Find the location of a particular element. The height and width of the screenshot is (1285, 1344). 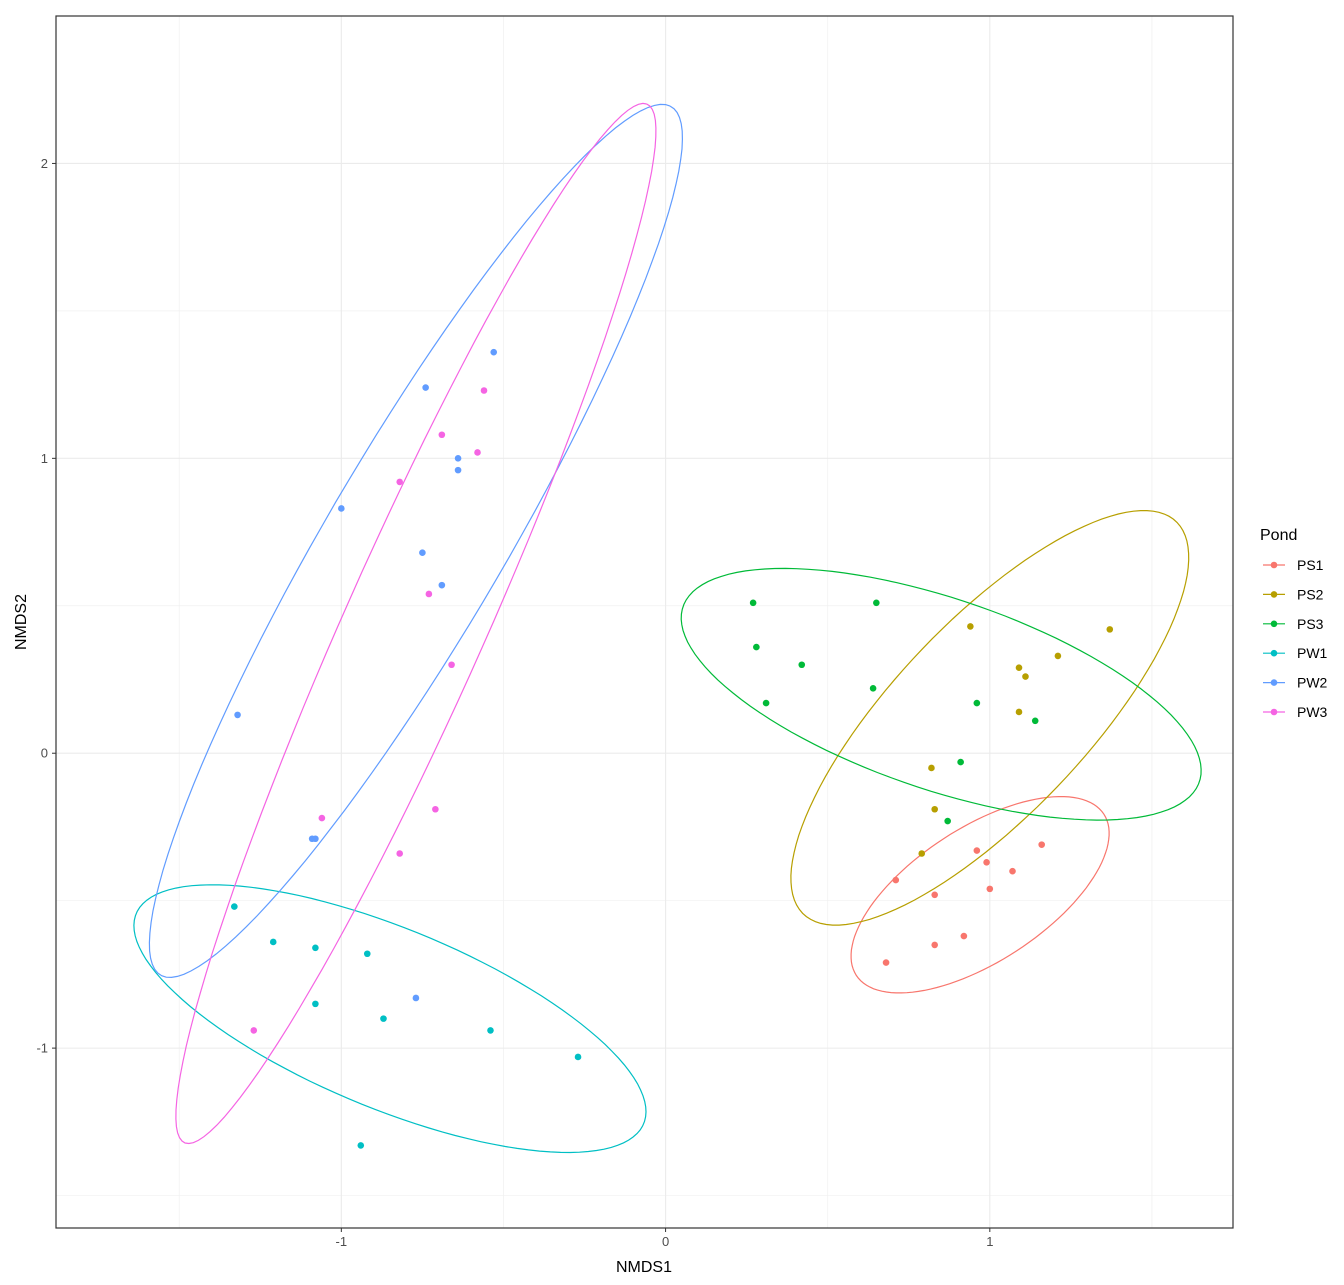

x-tick-label: 1 is located at coordinates (989, 1241).